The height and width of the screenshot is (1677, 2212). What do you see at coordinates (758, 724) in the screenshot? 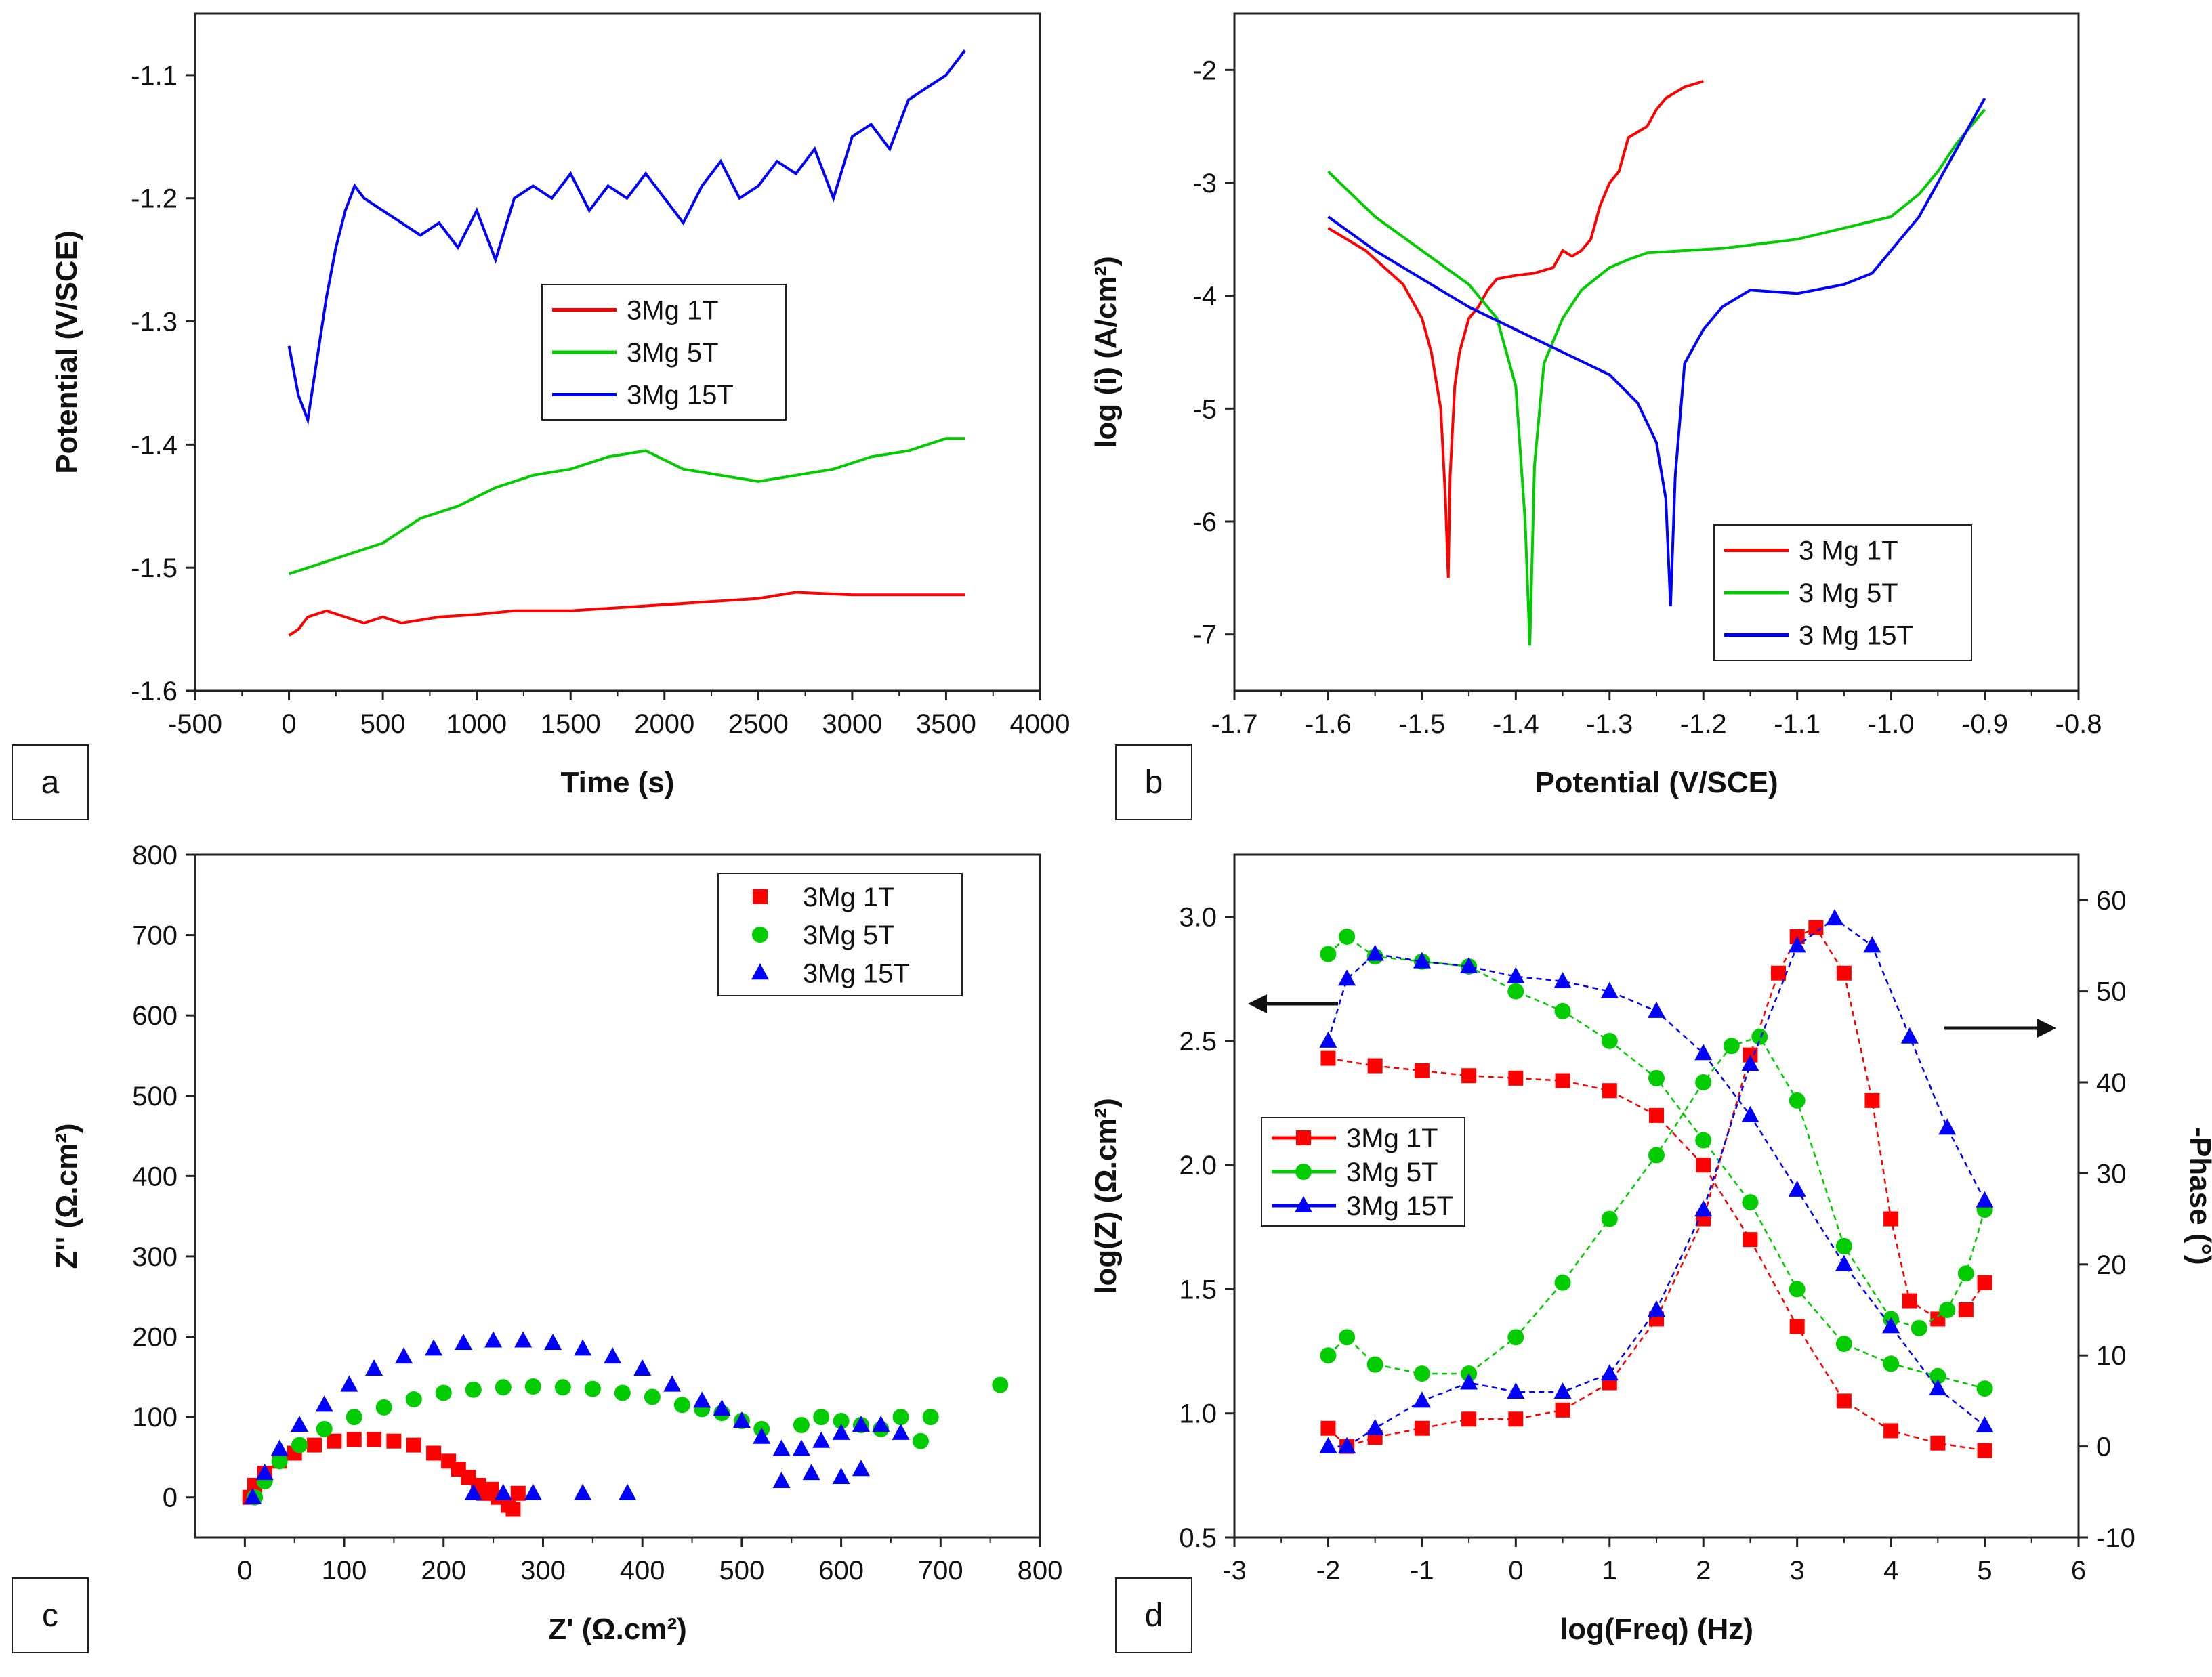
I see `x-tick-label: 2500` at bounding box center [758, 724].